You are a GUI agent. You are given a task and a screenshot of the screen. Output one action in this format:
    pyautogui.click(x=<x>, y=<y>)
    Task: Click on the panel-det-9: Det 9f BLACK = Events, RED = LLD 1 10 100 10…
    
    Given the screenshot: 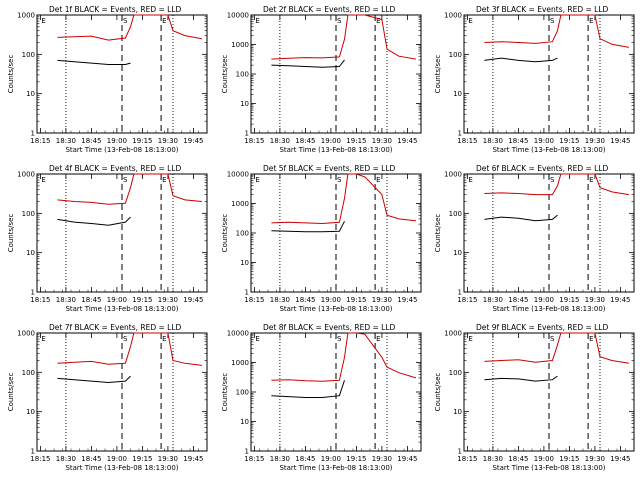 What is the action you would take?
    pyautogui.click(x=534, y=397)
    